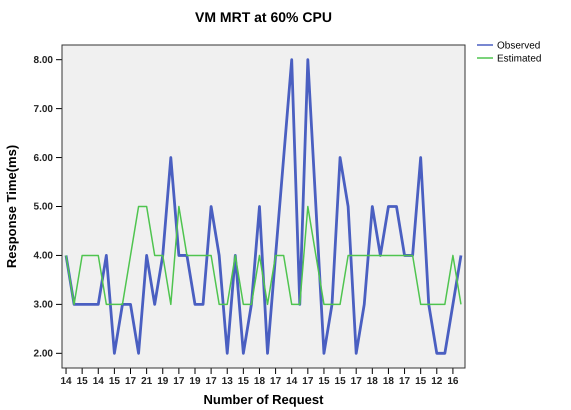 The width and height of the screenshot is (571, 410). What do you see at coordinates (453, 382) in the screenshot?
I see `x-tick-label: 16` at bounding box center [453, 382].